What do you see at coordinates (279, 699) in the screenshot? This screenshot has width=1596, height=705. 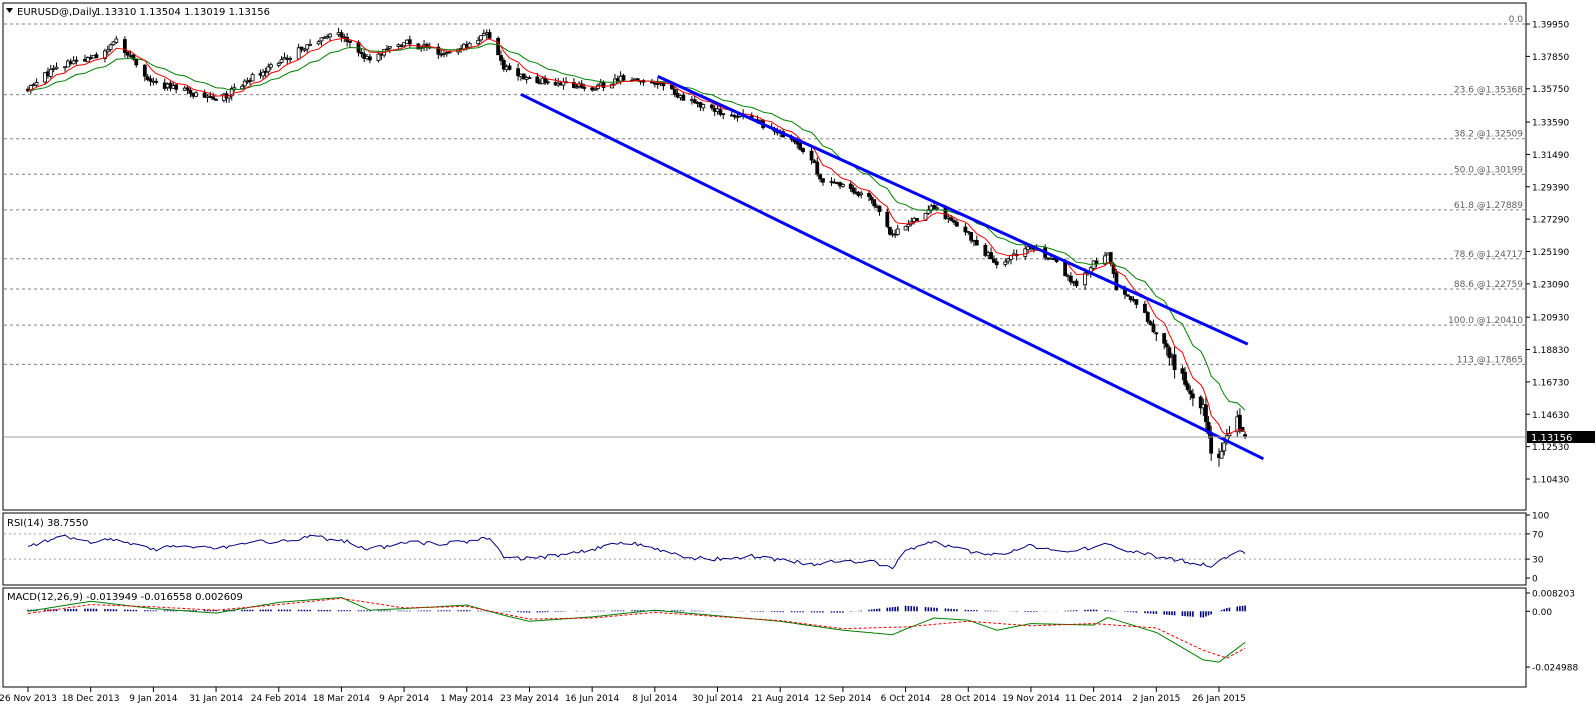 I see `date-tick-label: 24 Feb 2014` at bounding box center [279, 699].